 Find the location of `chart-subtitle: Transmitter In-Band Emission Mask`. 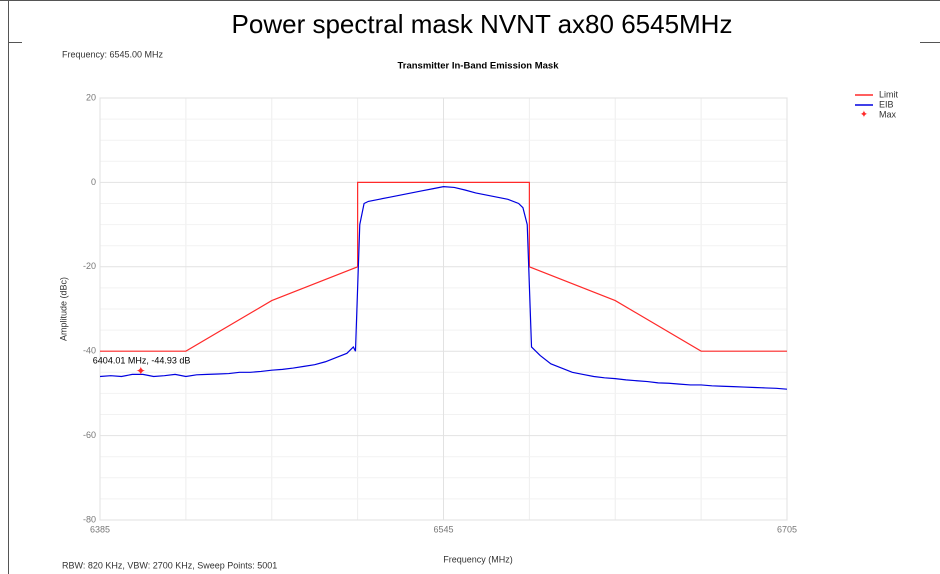

chart-subtitle: Transmitter In-Band Emission Mask is located at coordinates (478, 66).